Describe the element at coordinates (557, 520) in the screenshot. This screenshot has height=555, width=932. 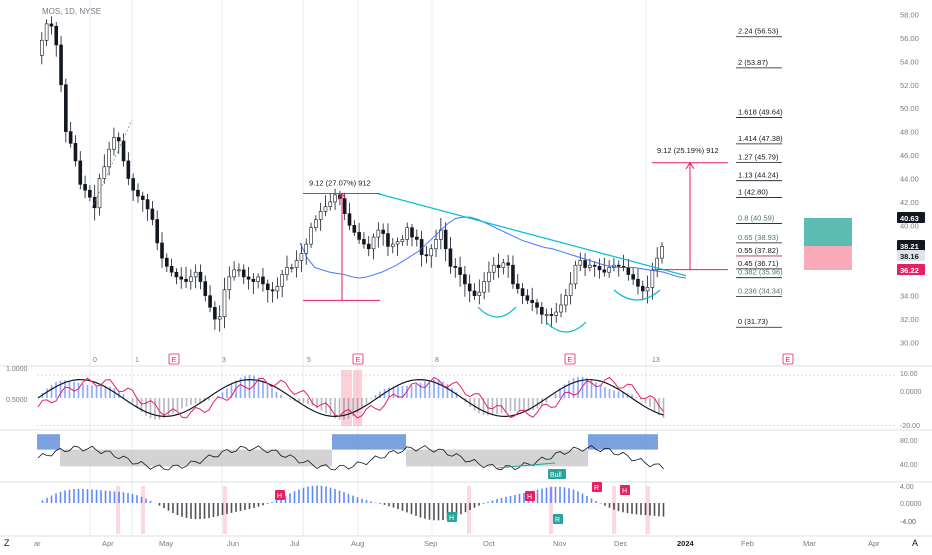
I see `hist-marker: R` at that location.